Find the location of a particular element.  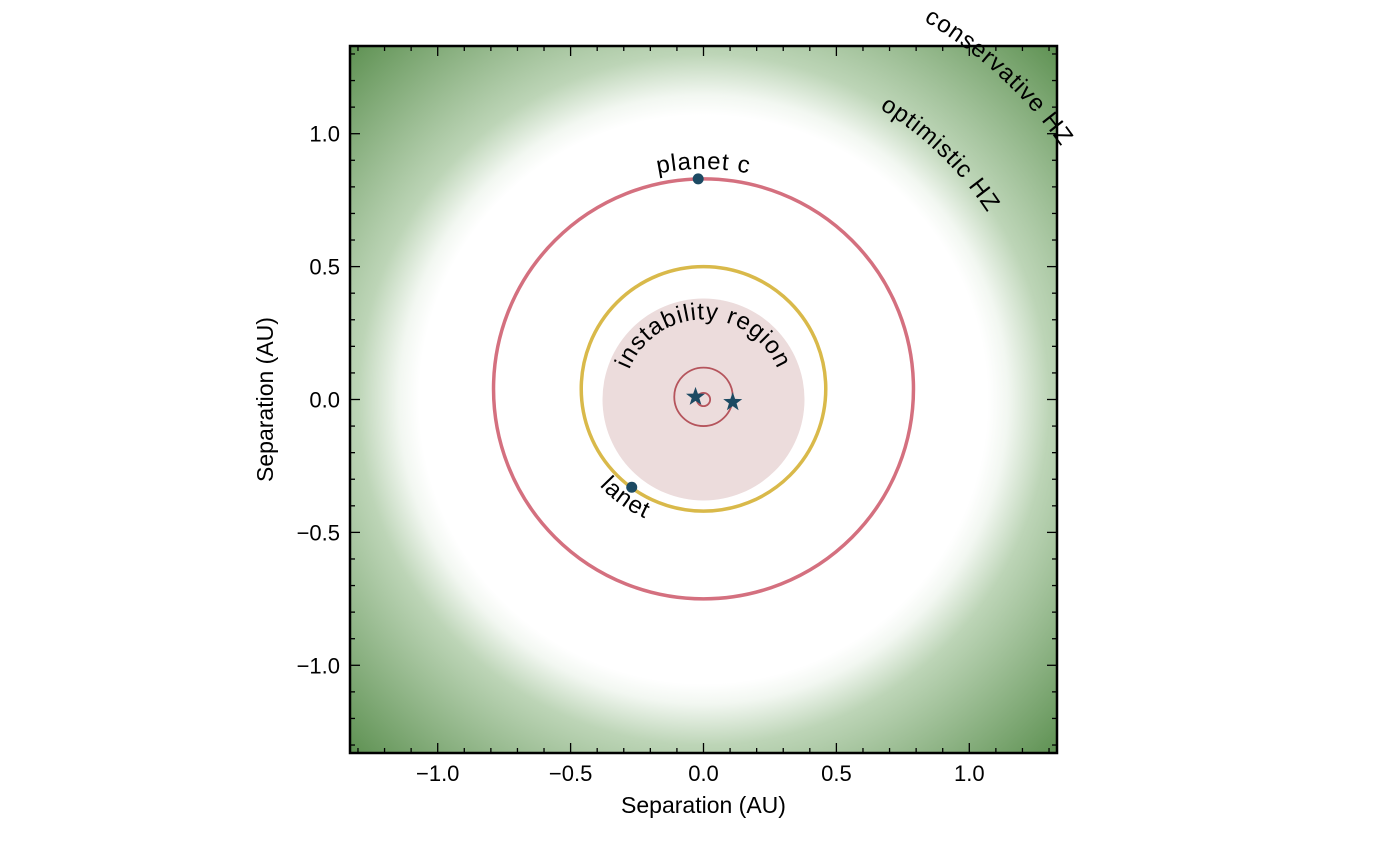

x-tick-label: 0.0 is located at coordinates (703, 773).